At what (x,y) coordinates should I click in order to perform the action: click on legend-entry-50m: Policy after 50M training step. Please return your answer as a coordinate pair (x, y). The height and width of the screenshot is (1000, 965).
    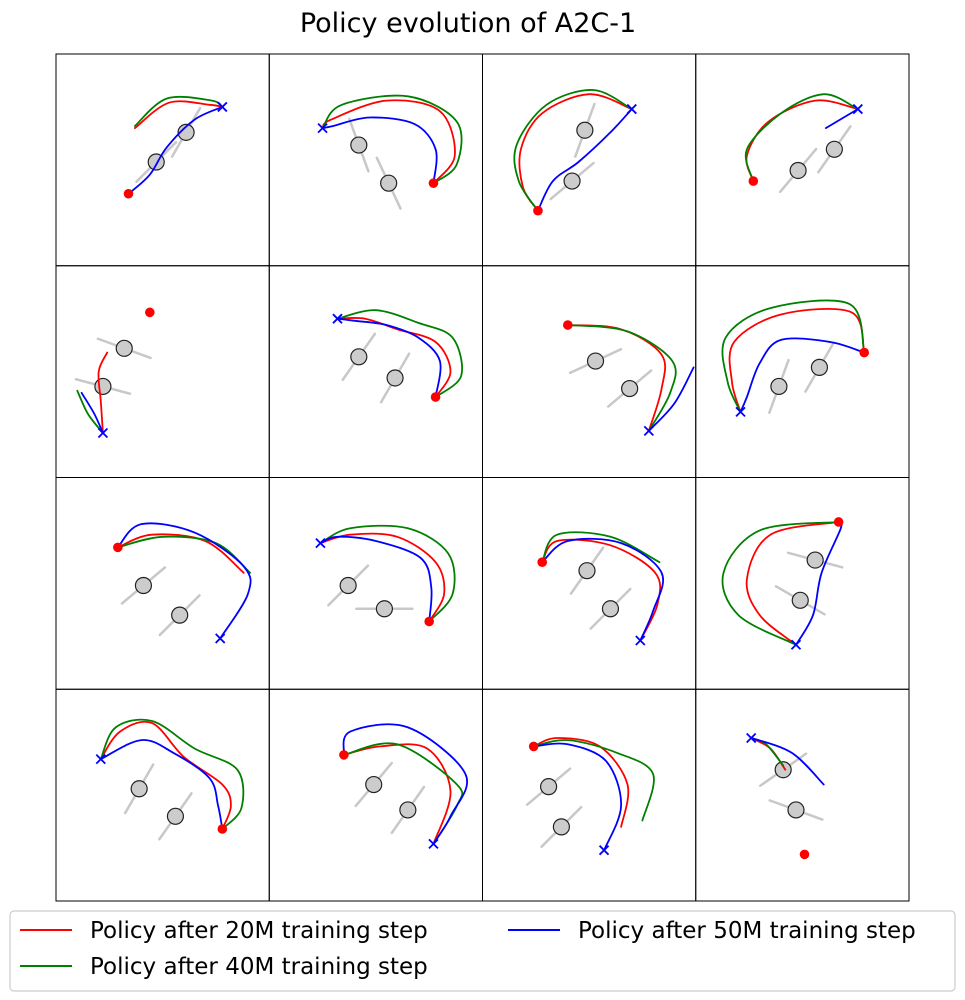
    Looking at the image, I should click on (712, 931).